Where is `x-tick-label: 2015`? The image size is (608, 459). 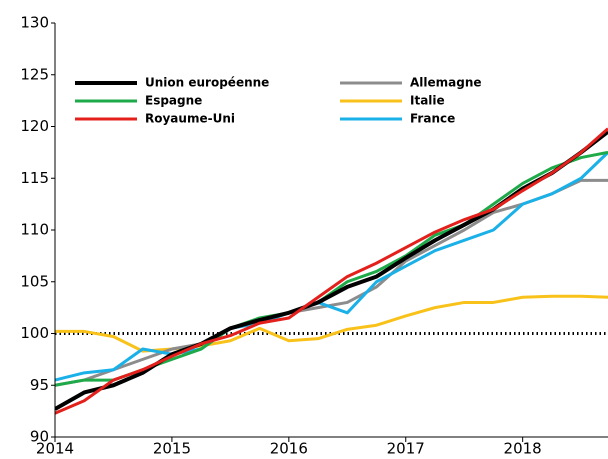
x-tick-label: 2015 is located at coordinates (172, 449).